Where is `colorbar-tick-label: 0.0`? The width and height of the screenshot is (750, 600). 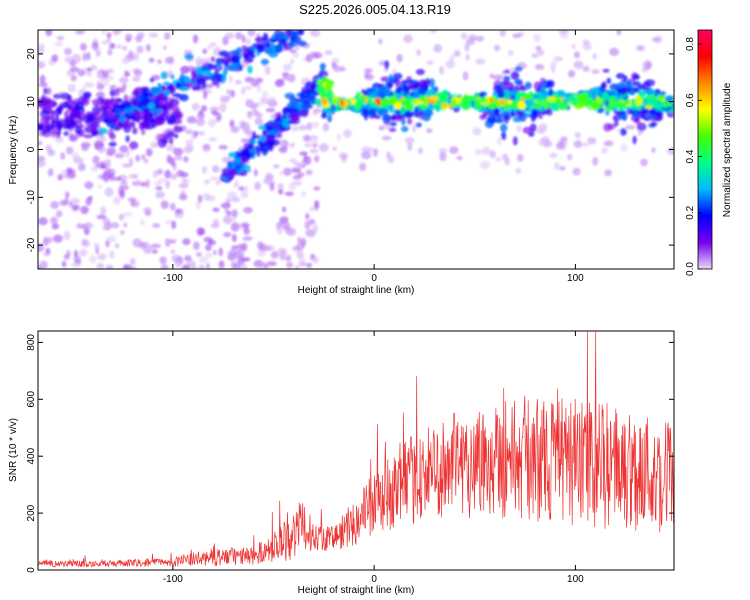 colorbar-tick-label: 0.0 is located at coordinates (690, 269).